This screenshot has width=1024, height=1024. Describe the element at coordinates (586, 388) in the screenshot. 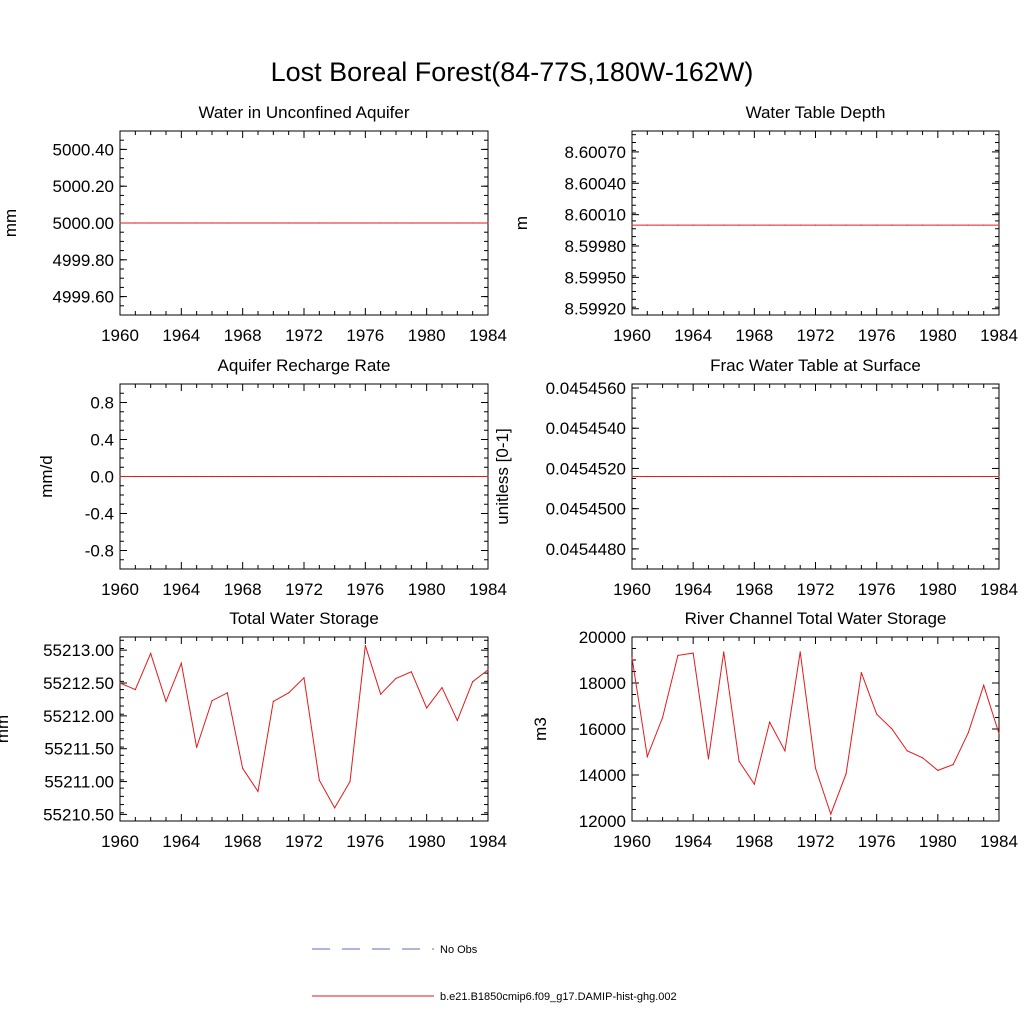

I see `y-tick-label: 0.0454560` at that location.